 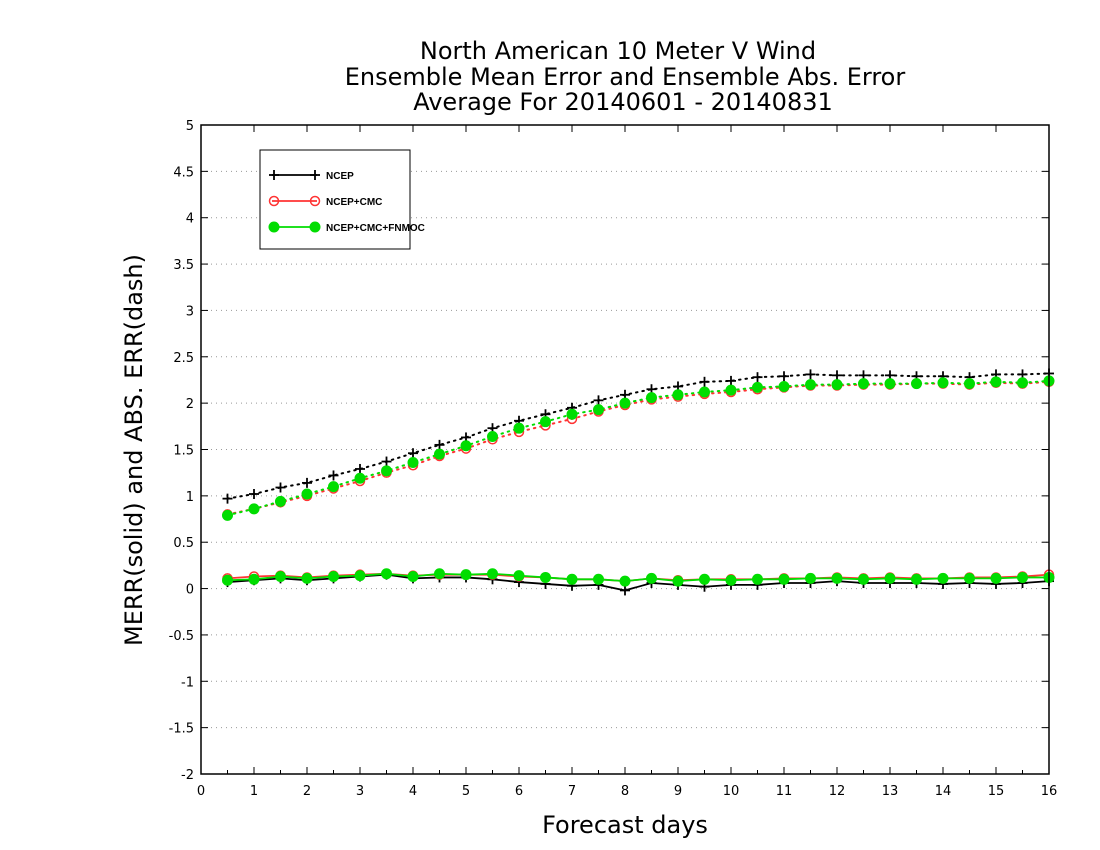 What do you see at coordinates (413, 791) in the screenshot?
I see `x-tick-label: 4` at bounding box center [413, 791].